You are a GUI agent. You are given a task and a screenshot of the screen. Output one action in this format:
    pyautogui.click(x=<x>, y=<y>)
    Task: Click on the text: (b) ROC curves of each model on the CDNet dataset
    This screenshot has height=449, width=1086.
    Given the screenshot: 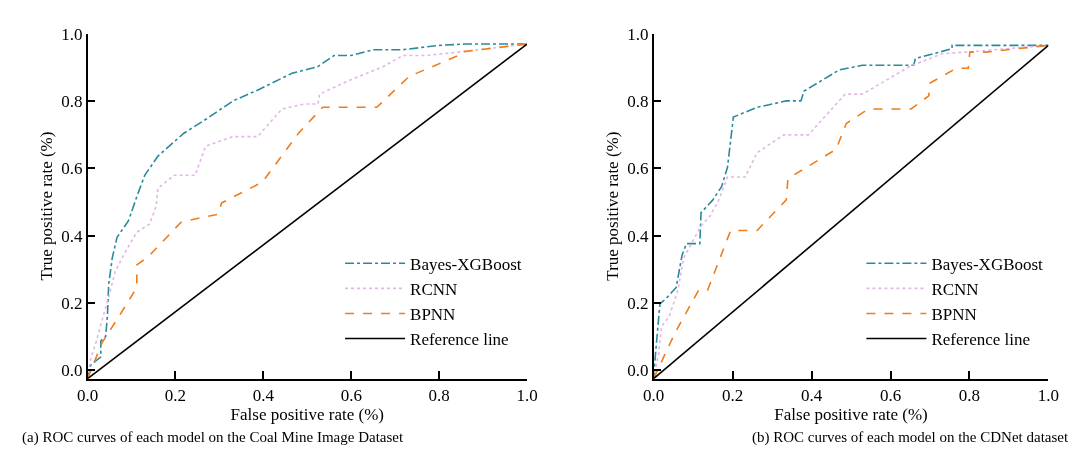 What is the action you would take?
    pyautogui.click(x=910, y=437)
    